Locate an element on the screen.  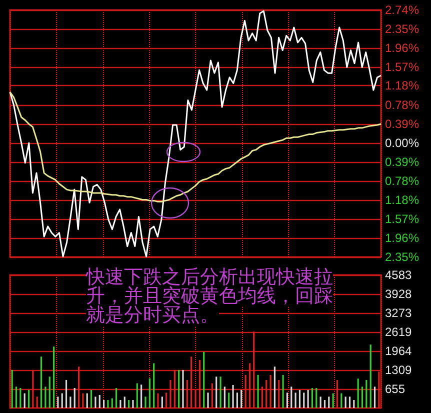
y-tick-label: 1309 is located at coordinates (398, 370).